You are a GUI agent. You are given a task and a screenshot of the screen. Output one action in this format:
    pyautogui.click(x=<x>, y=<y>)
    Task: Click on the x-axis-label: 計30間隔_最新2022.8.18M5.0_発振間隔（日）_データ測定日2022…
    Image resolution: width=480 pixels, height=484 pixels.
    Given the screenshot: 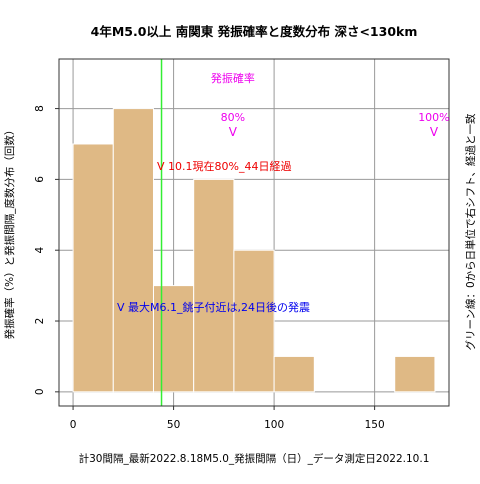 What is the action you would take?
    pyautogui.click(x=254, y=458)
    